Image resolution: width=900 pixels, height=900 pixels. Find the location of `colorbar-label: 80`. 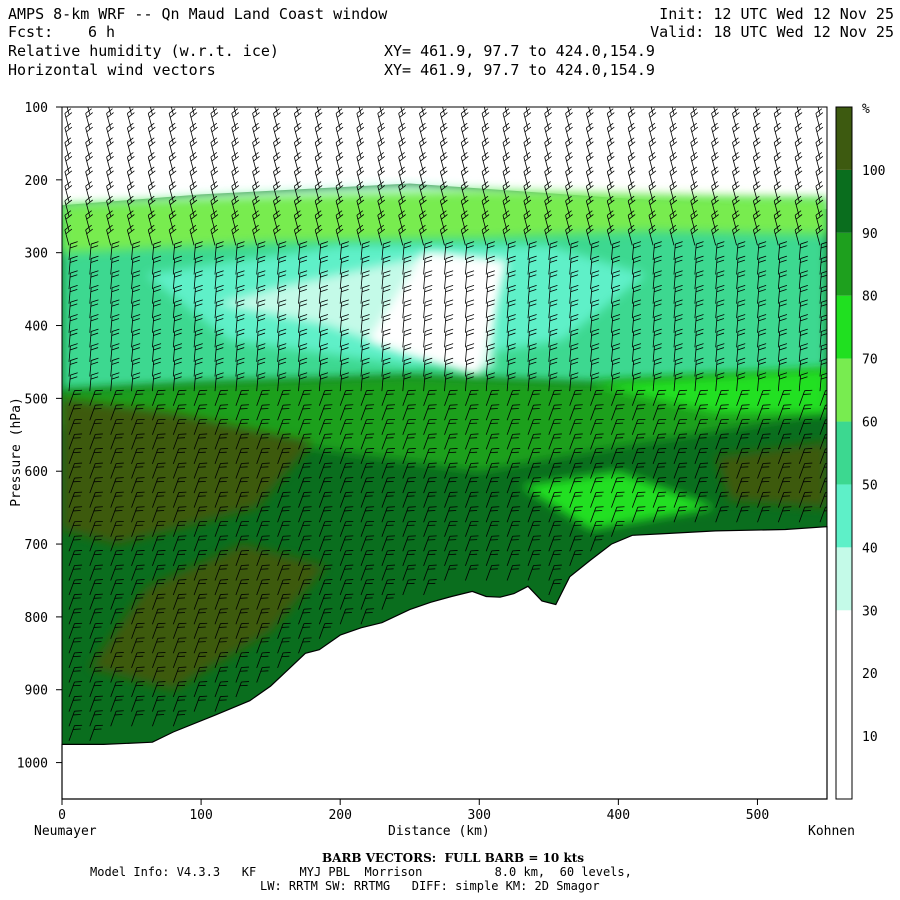

colorbar-label: 80 is located at coordinates (870, 297).